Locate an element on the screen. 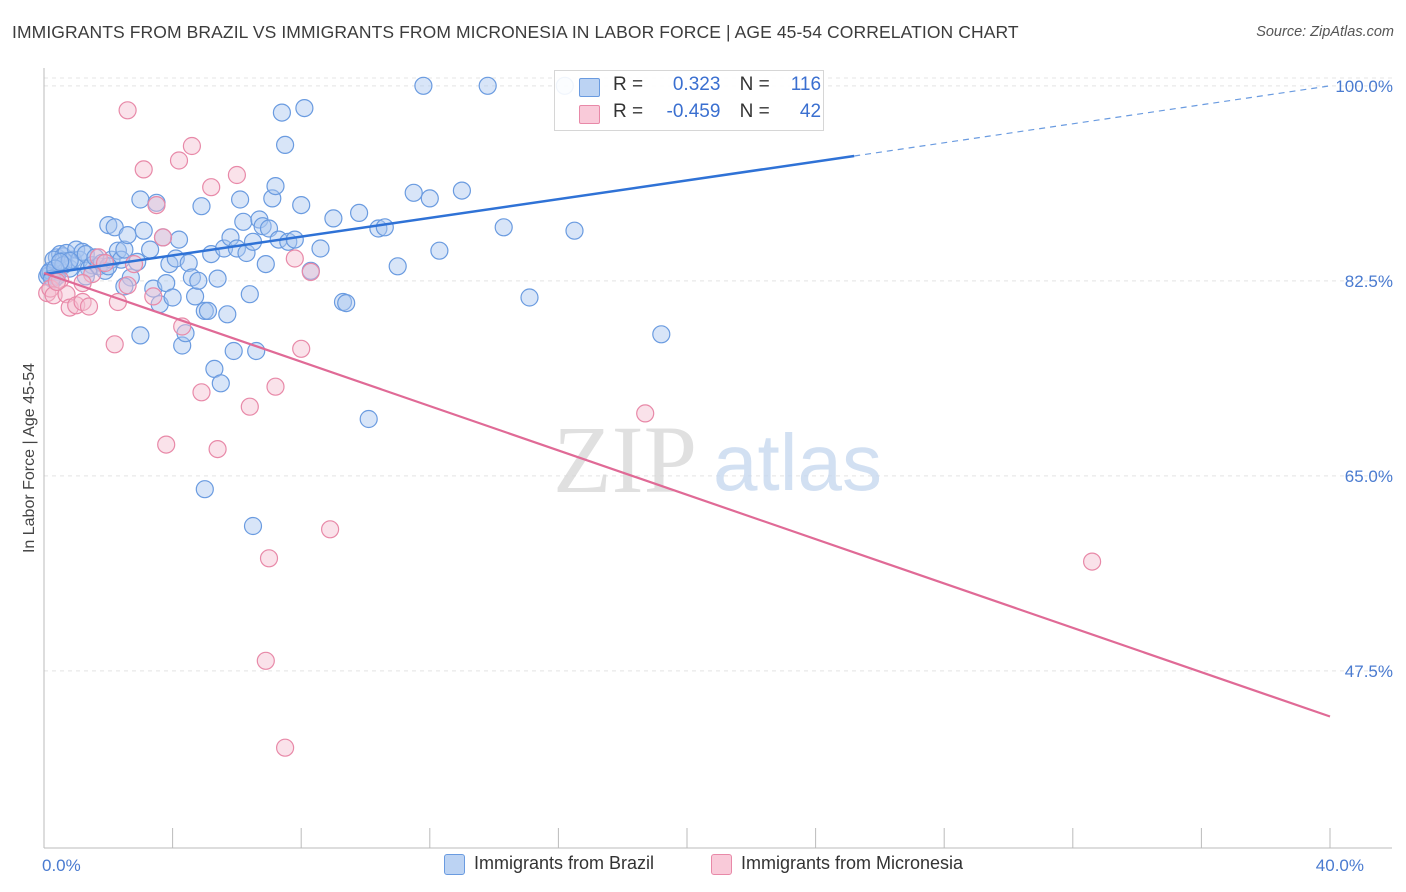 The image size is (1406, 892). y-axis-label: In Labor Force | Age 45-54 is located at coordinates (29, 458).